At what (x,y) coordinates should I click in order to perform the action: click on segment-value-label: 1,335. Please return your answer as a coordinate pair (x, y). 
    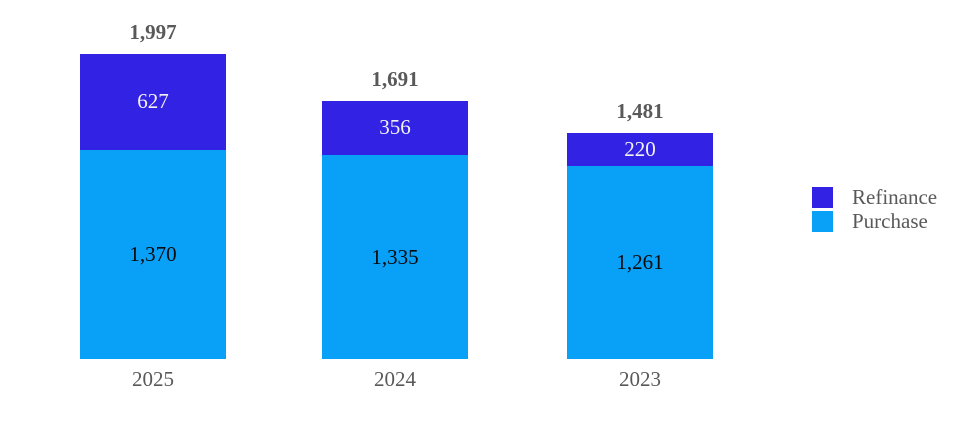
    Looking at the image, I should click on (395, 256).